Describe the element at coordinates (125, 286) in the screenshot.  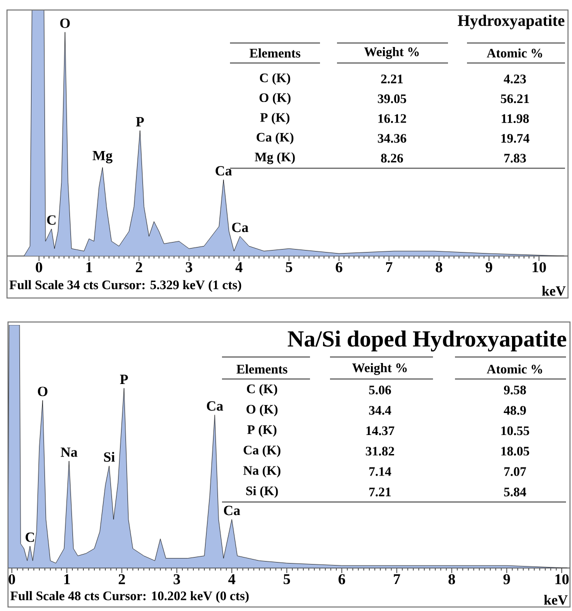
I see `text: Full Scale 34 cts Cursor: 5.329 keV (1 cts)` at that location.